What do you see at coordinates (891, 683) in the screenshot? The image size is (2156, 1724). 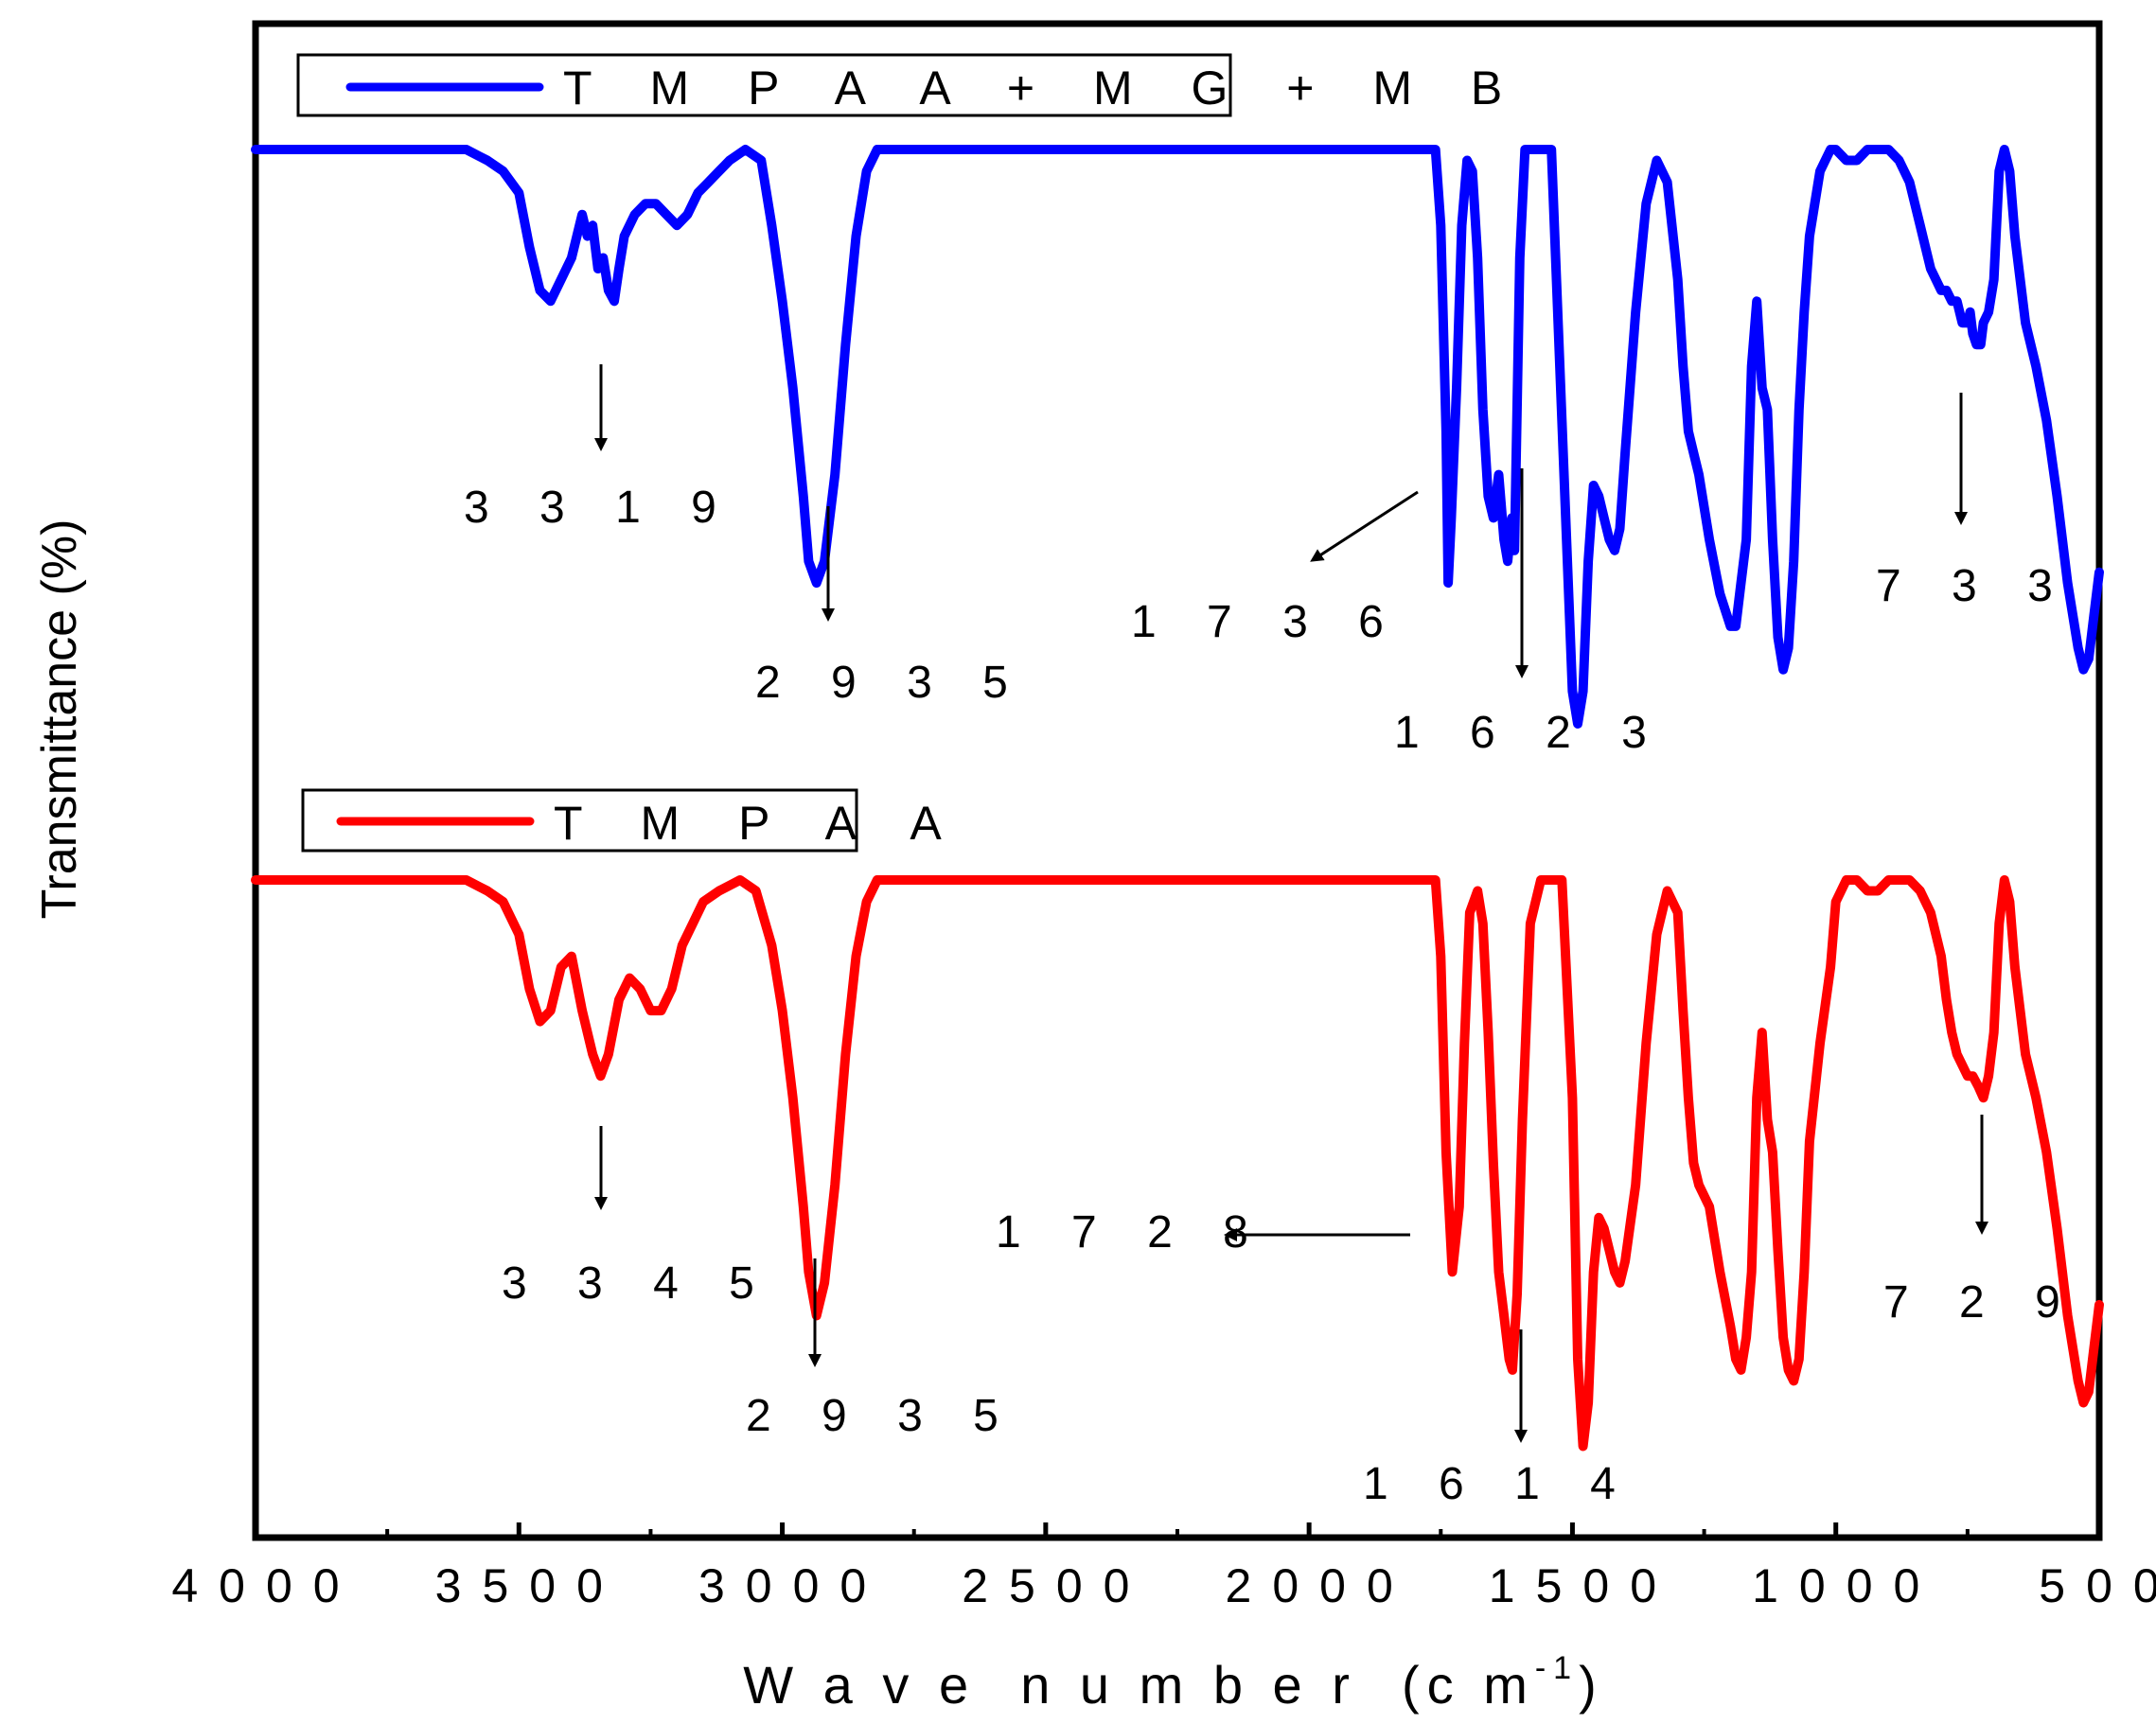 I see `peak-label-2935-top: 2 9 3 5` at bounding box center [891, 683].